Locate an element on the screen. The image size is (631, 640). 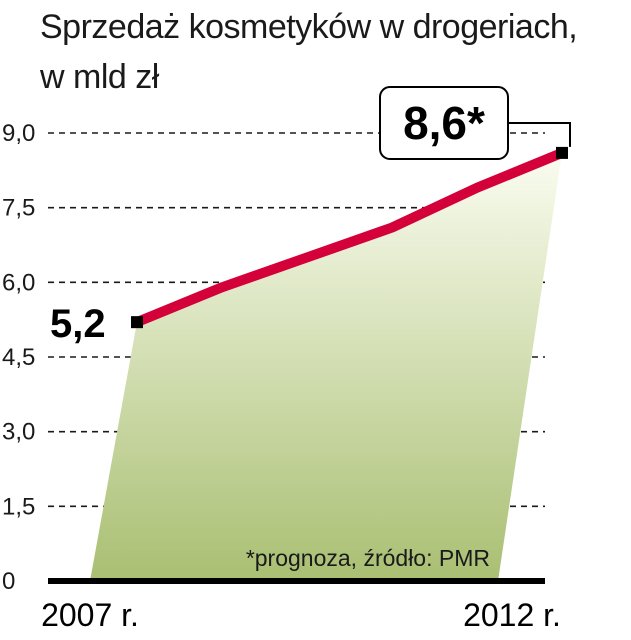
y-tick-label: 4,5 is located at coordinates (18, 357).